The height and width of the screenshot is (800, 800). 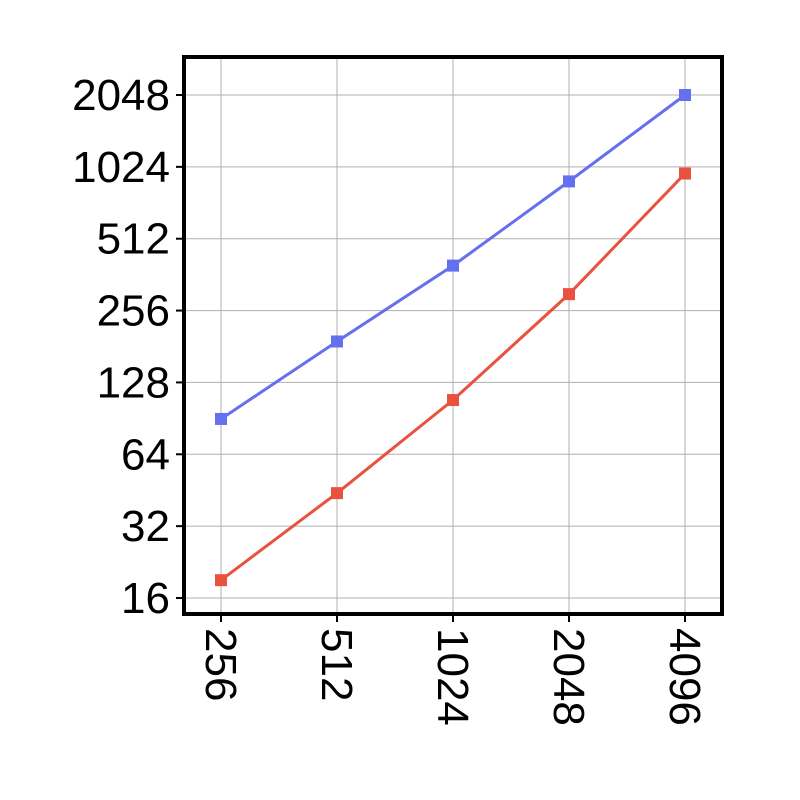 I want to click on x-tick-label: 4096, so click(x=684, y=677).